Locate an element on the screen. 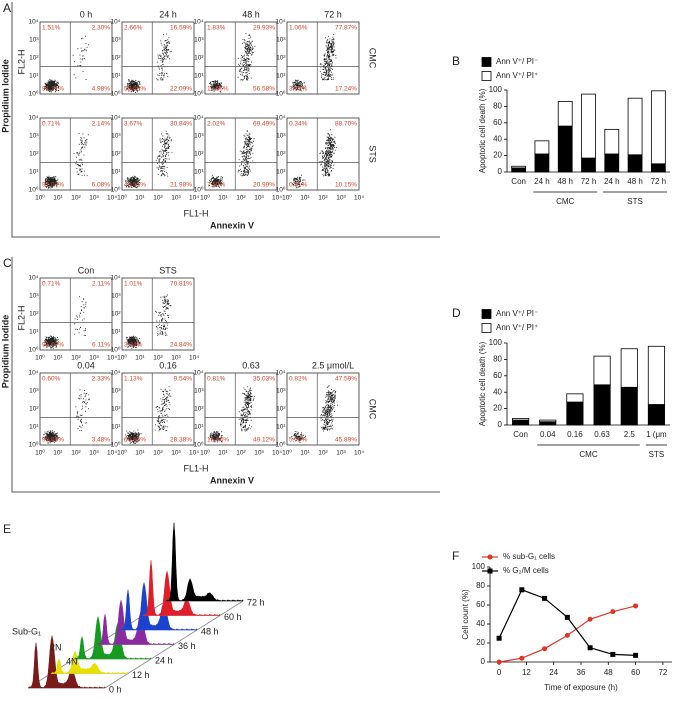 This screenshot has height=702, width=685. plot-title: 0.04 is located at coordinates (86, 365).